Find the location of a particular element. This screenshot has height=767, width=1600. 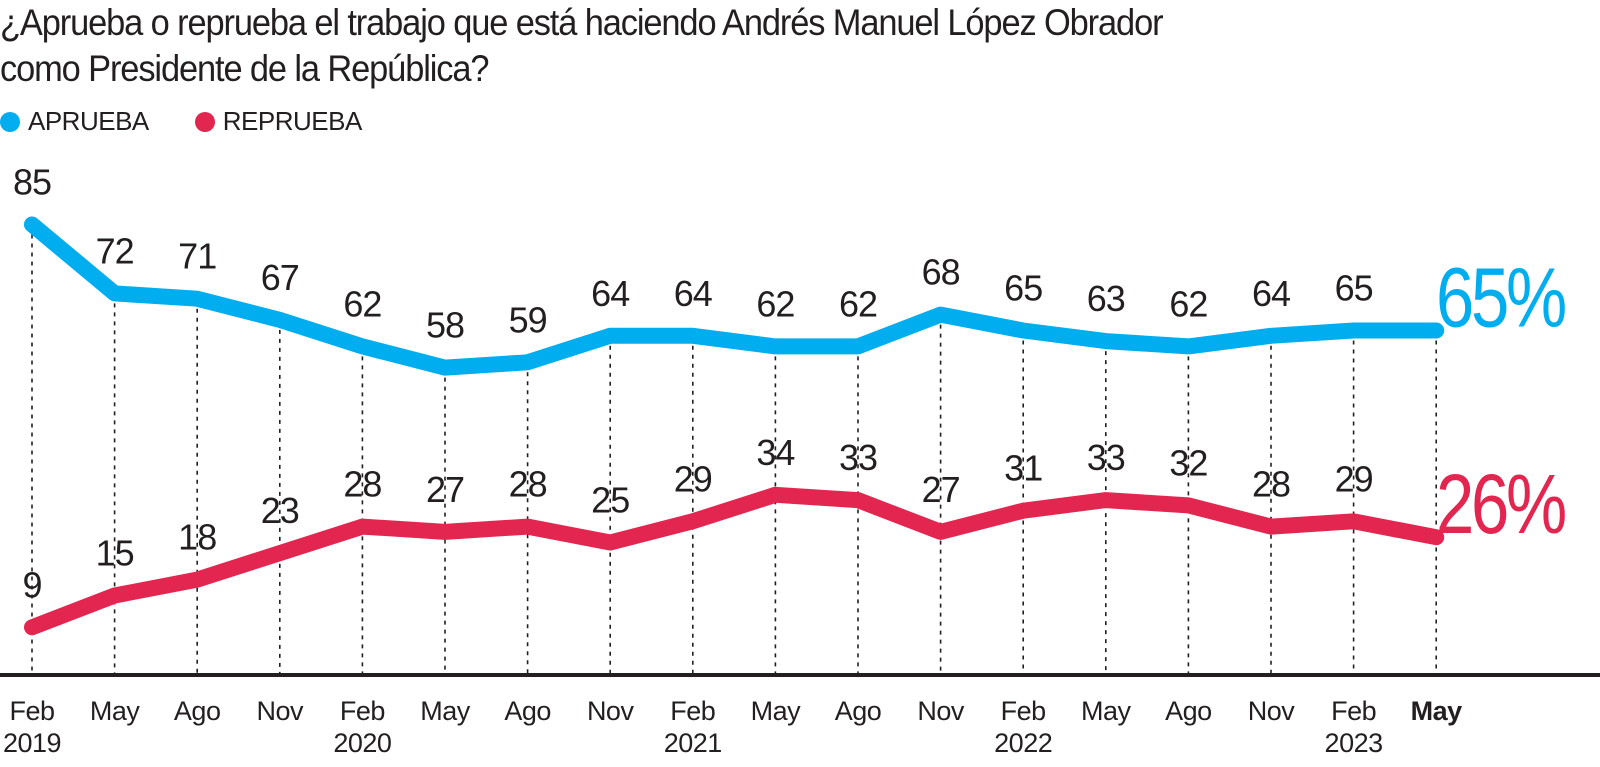

final-value-aprueba: 65% is located at coordinates (1500, 298).